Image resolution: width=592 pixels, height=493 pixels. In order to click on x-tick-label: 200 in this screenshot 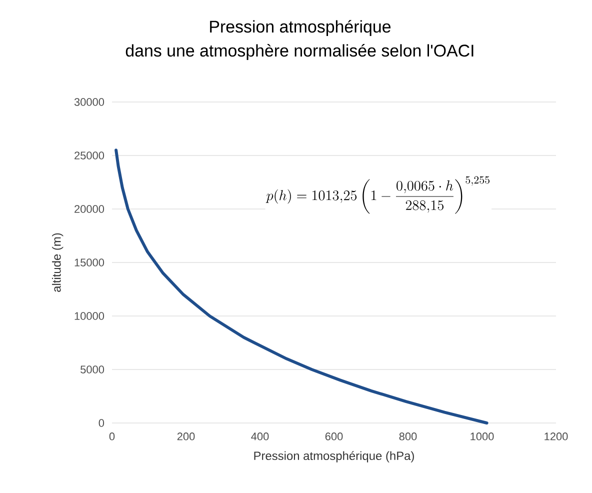, I will do `click(186, 436)`.